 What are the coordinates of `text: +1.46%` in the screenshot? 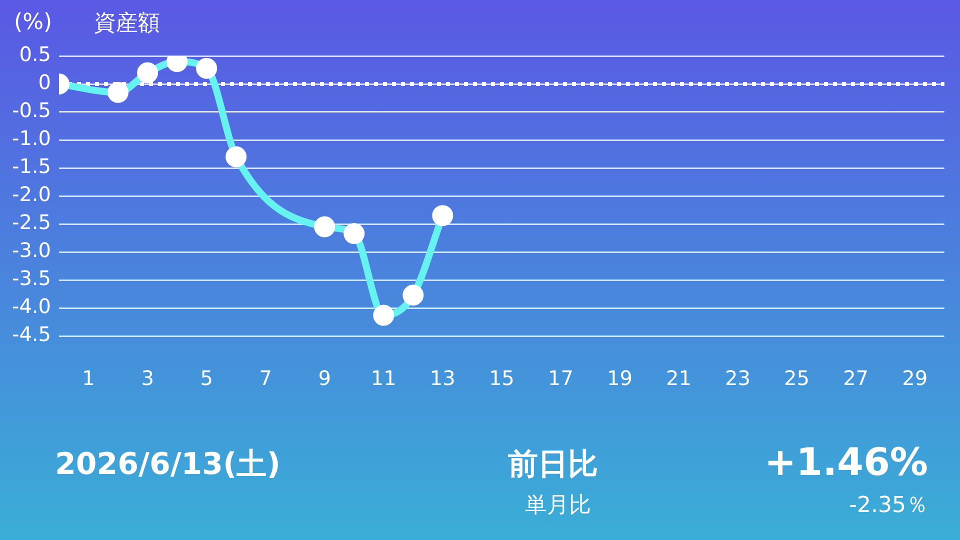 It's located at (846, 462).